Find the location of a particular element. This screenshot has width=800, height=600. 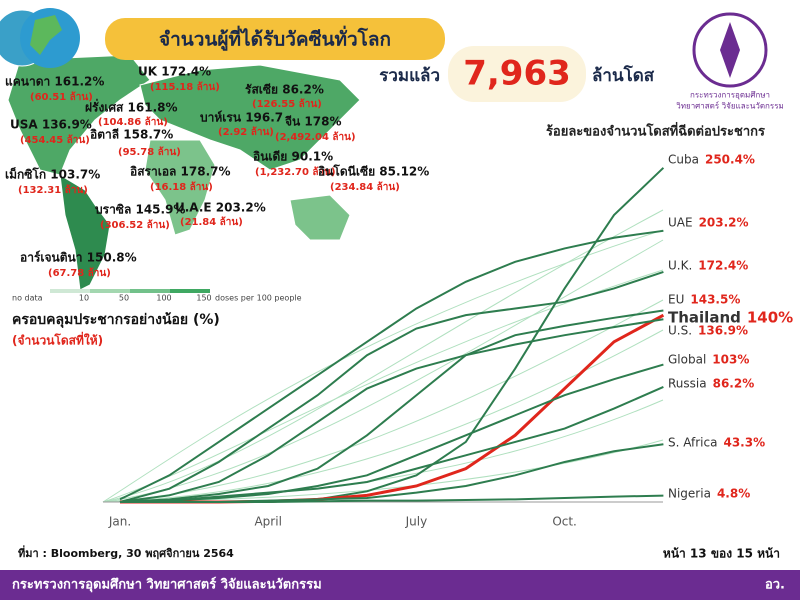

map-sublabel: (104.86 ล้าน) is located at coordinates (133, 122).